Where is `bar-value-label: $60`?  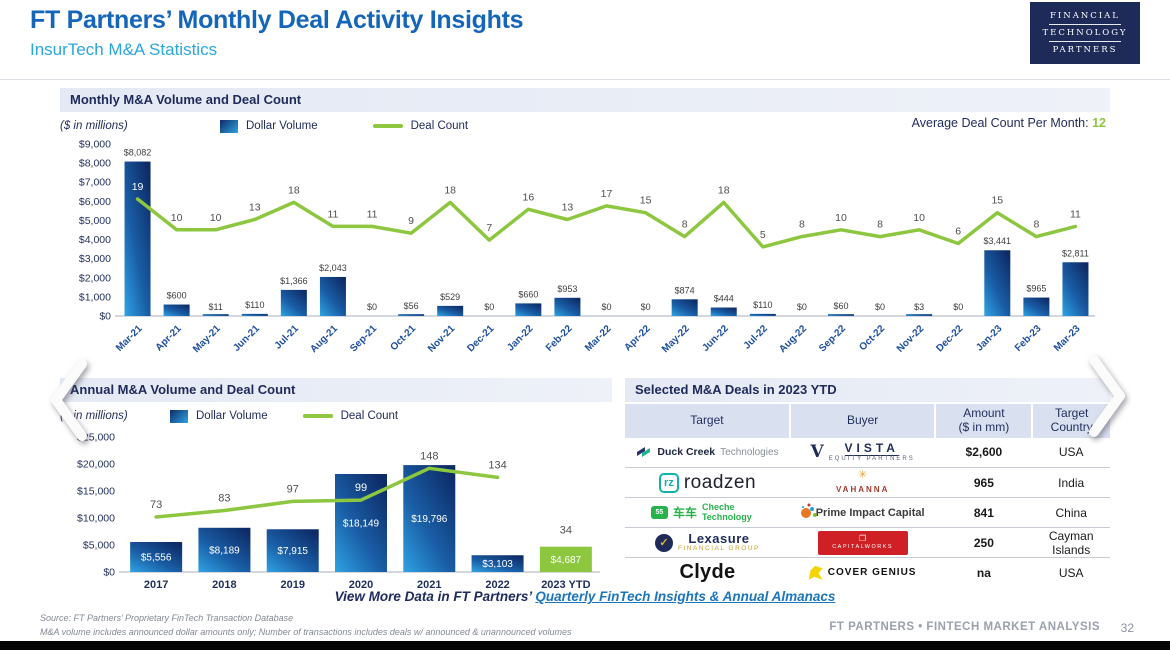
bar-value-label: $60 is located at coordinates (840, 306).